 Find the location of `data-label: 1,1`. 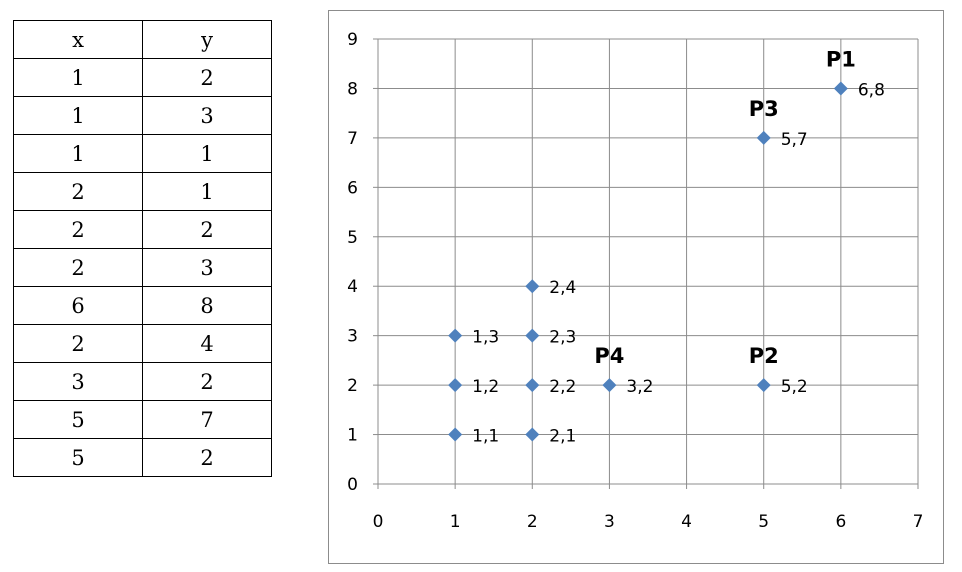

data-label: 1,1 is located at coordinates (485, 437).